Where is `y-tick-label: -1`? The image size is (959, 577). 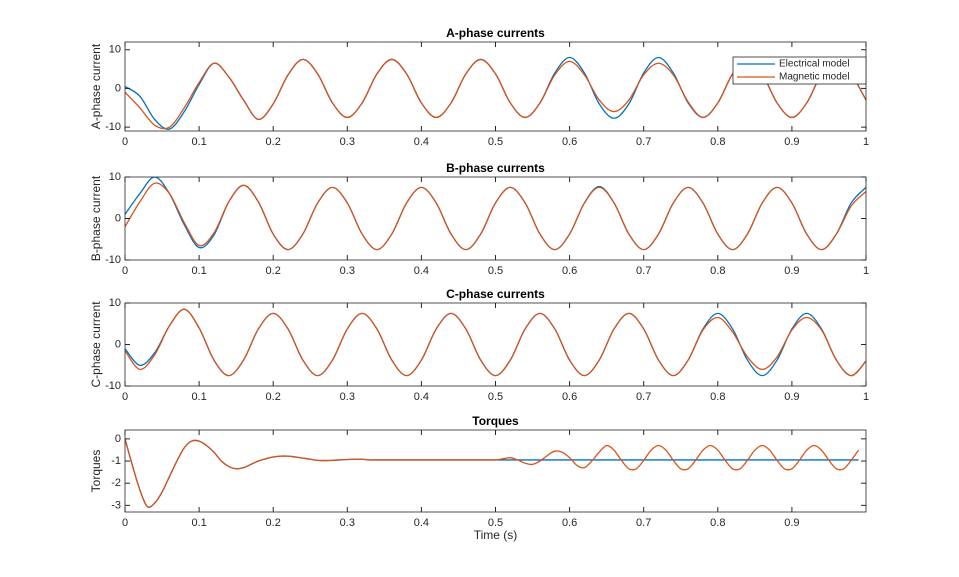
y-tick-label: -1 is located at coordinates (116, 461).